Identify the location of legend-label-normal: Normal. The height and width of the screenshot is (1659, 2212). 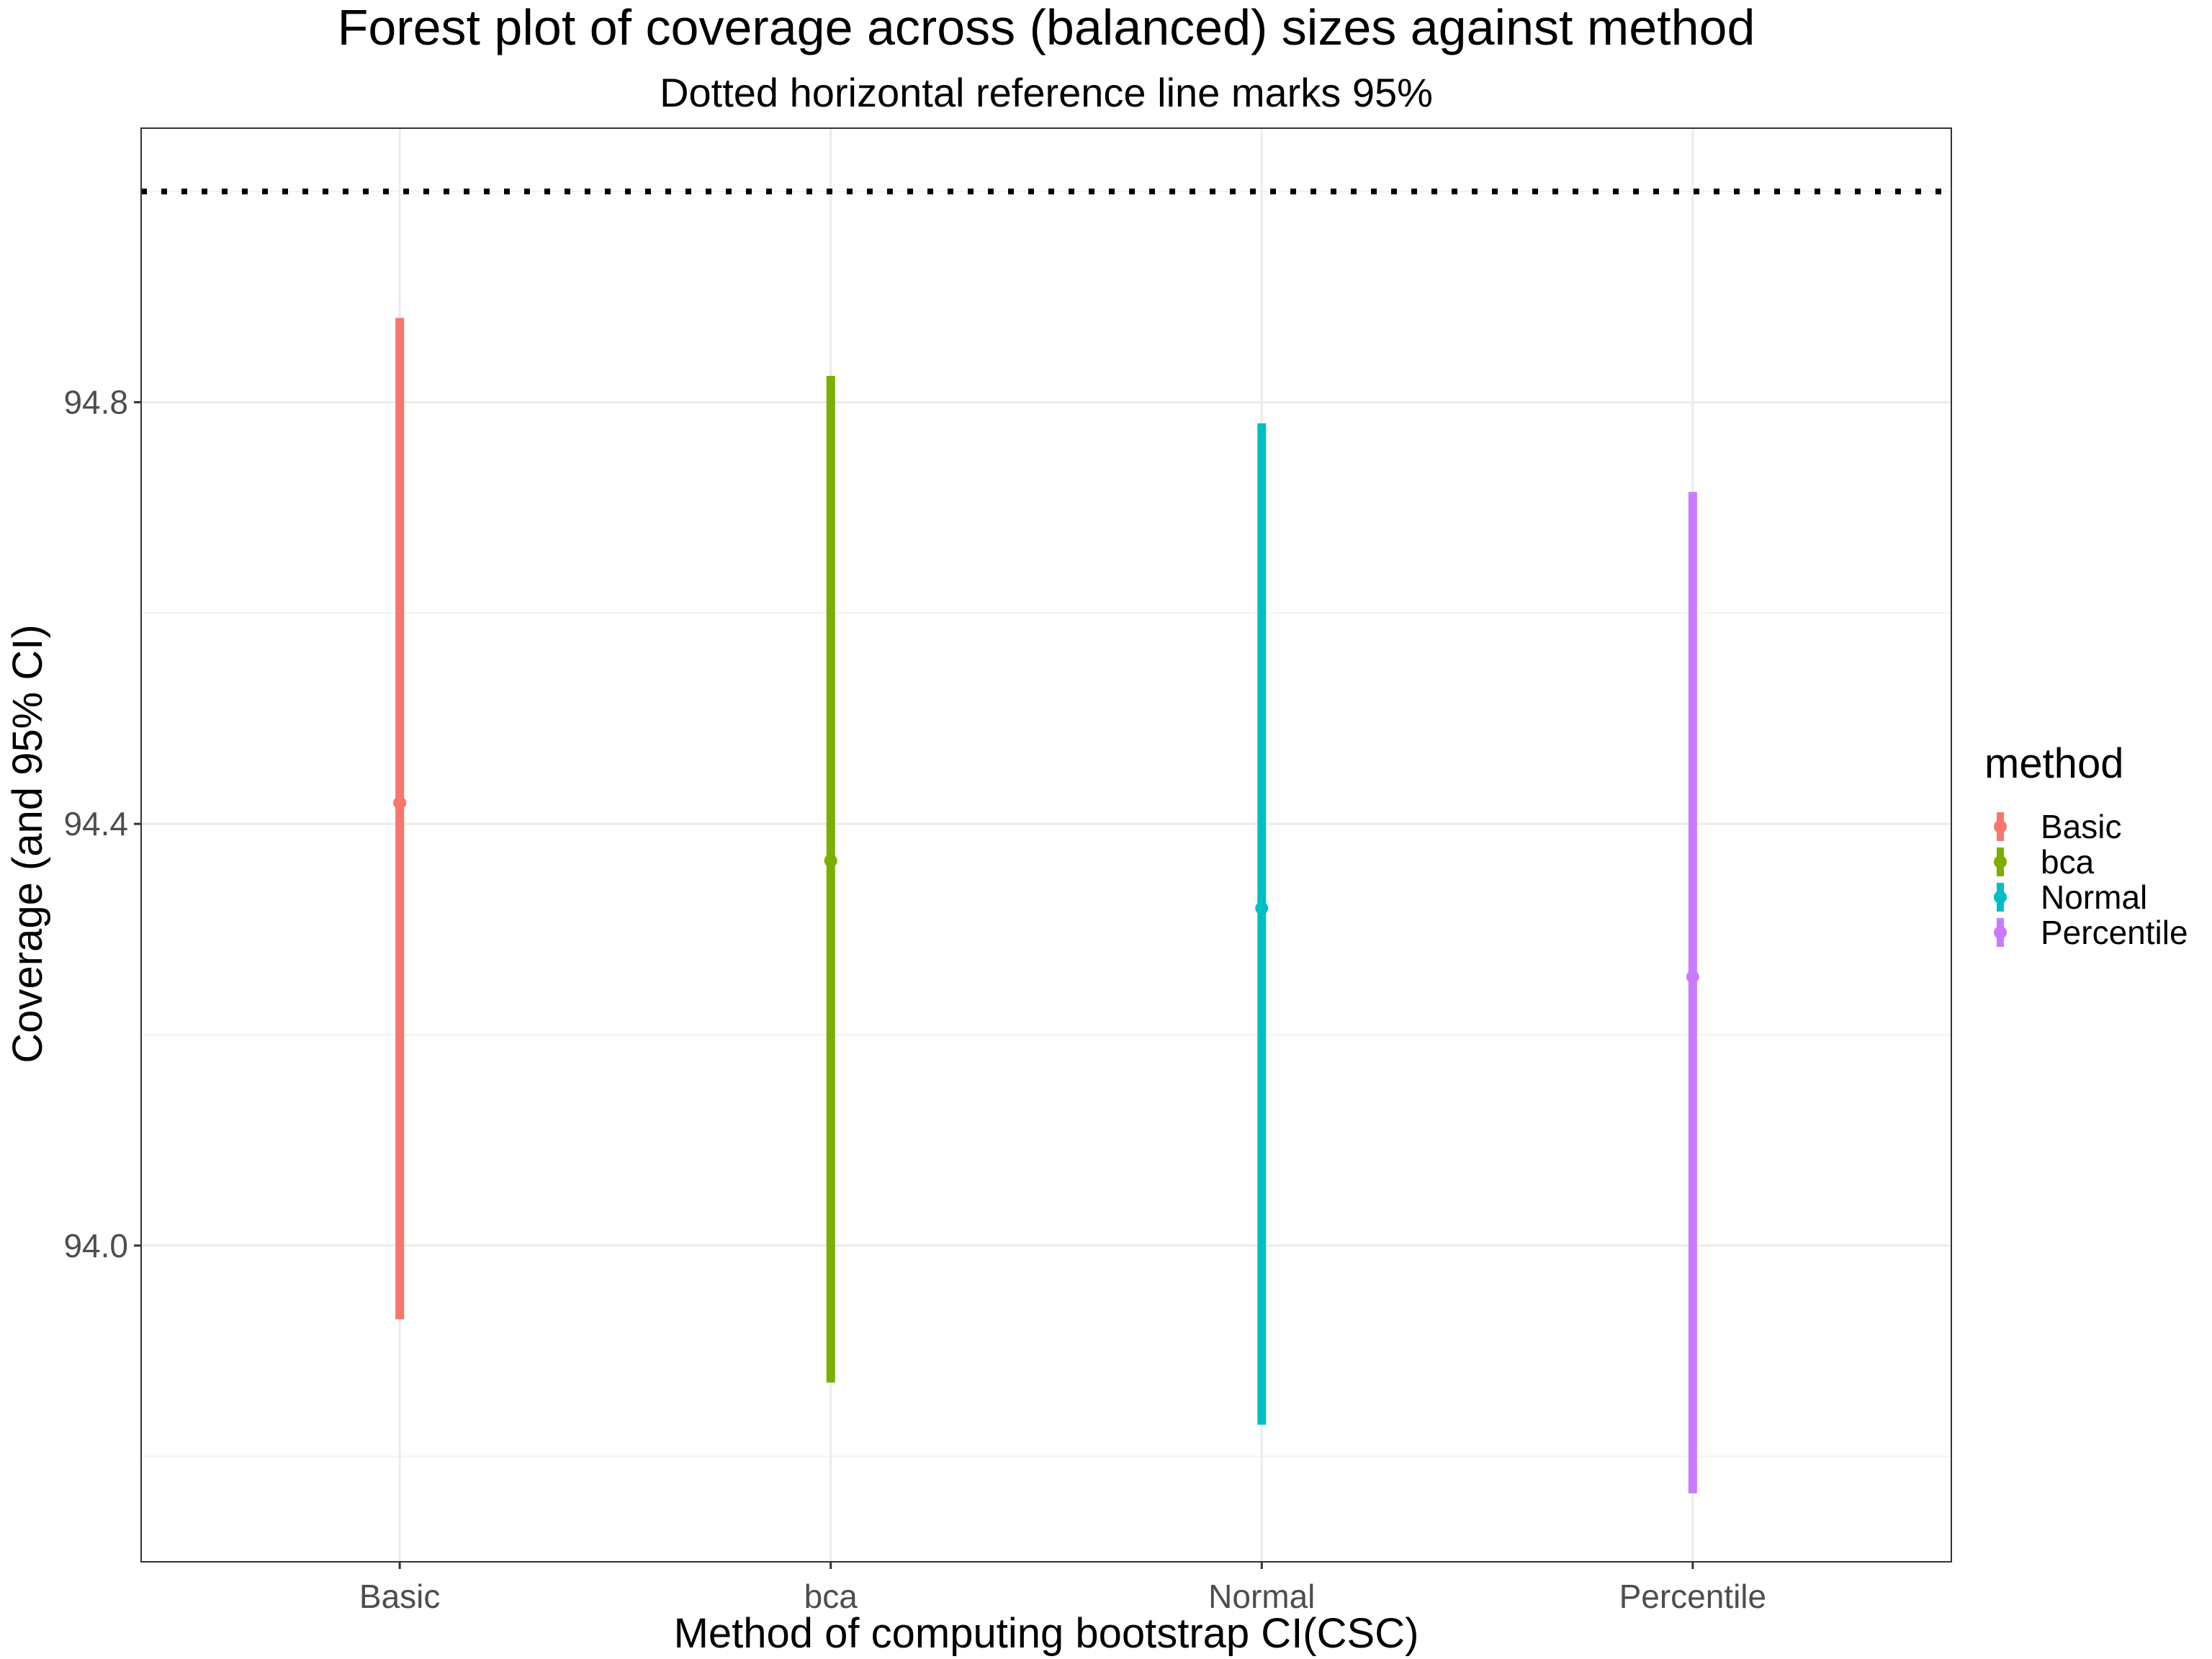
(2094, 897).